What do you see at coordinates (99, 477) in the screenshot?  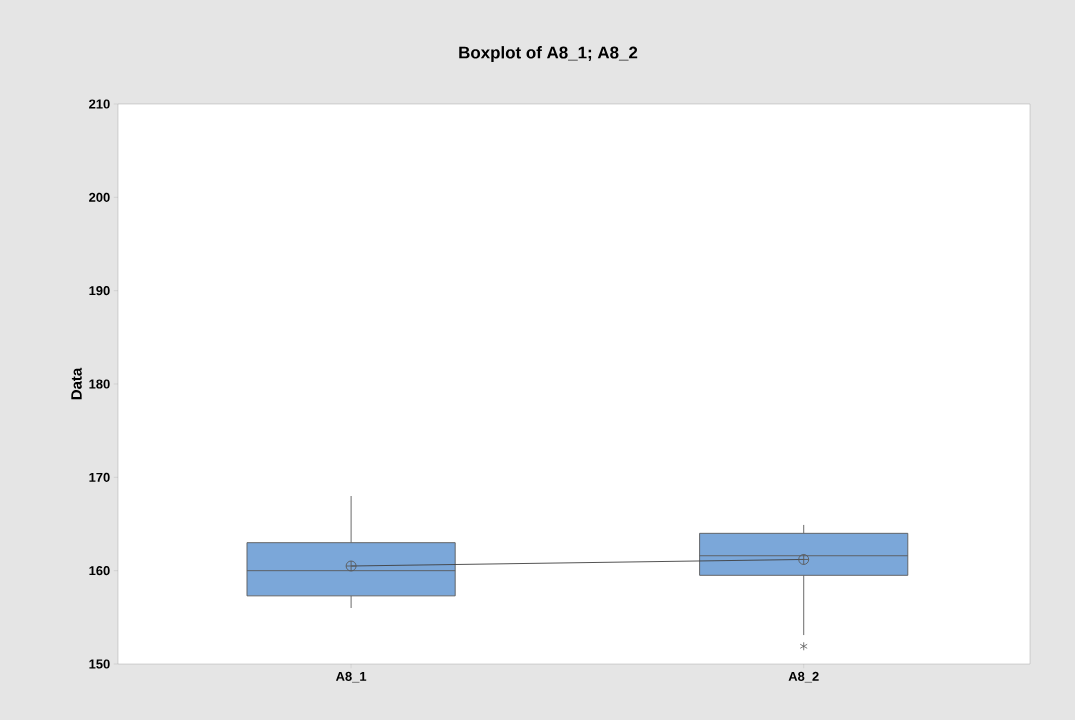 I see `y-tick-label: 170` at bounding box center [99, 477].